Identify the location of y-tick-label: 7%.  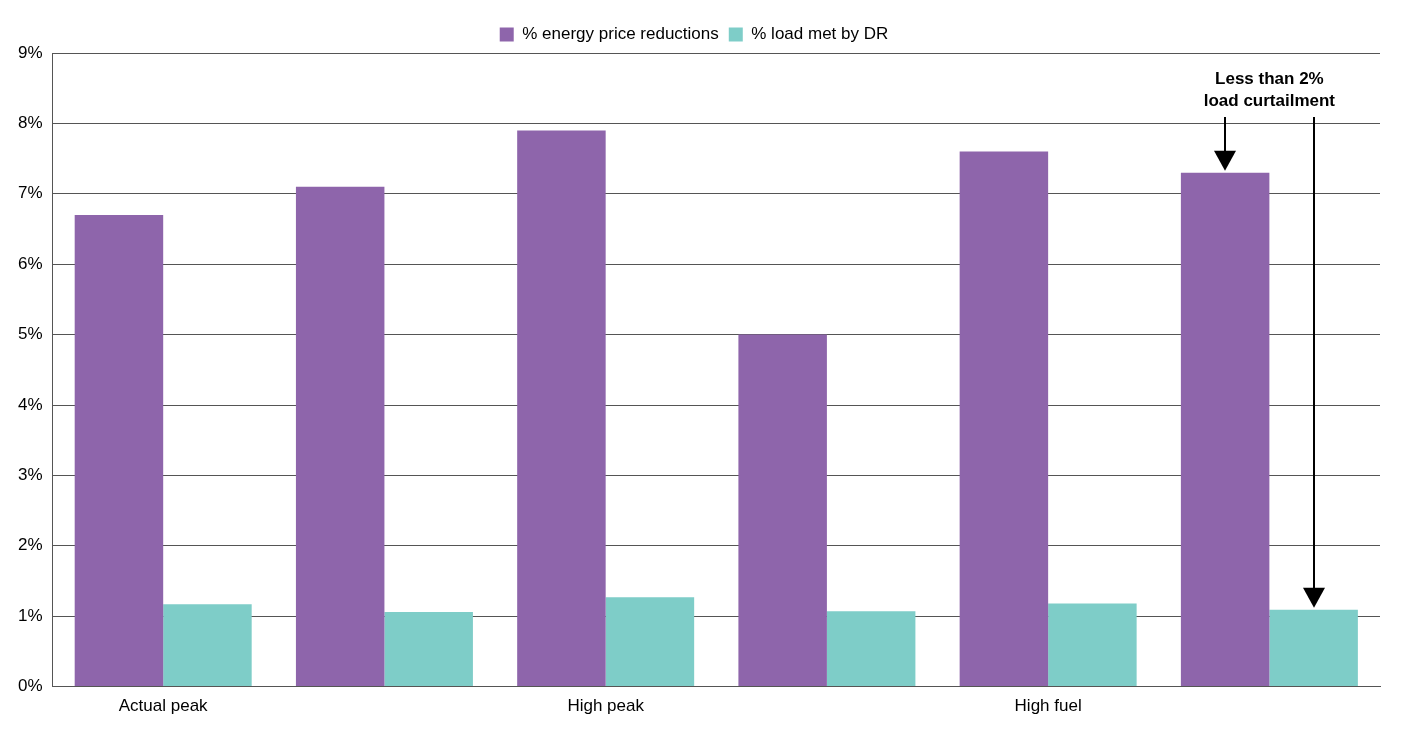
(30, 193).